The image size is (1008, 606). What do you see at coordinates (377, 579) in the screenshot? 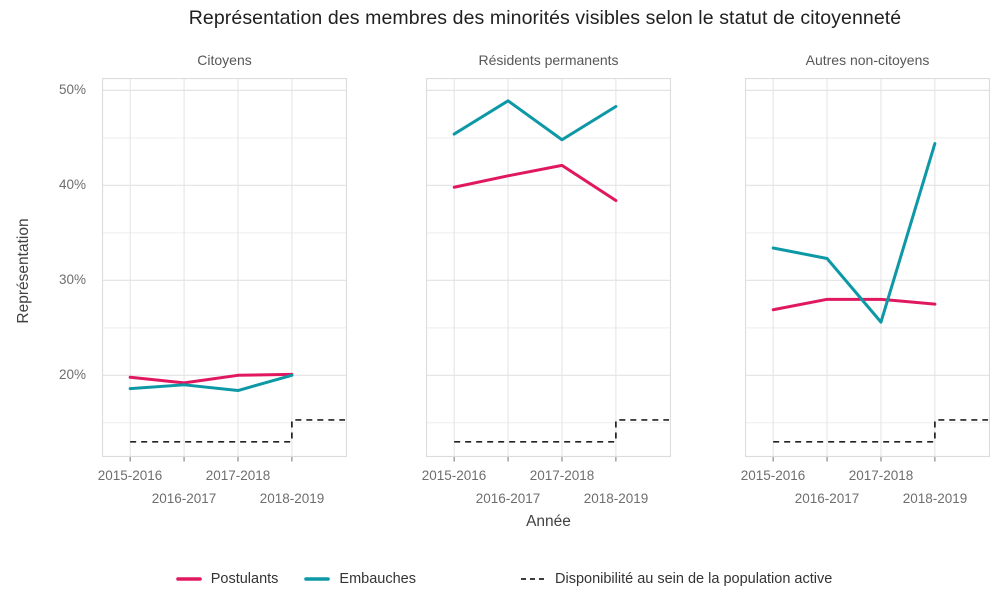
I see `legend-label-embauches: Embauches` at bounding box center [377, 579].